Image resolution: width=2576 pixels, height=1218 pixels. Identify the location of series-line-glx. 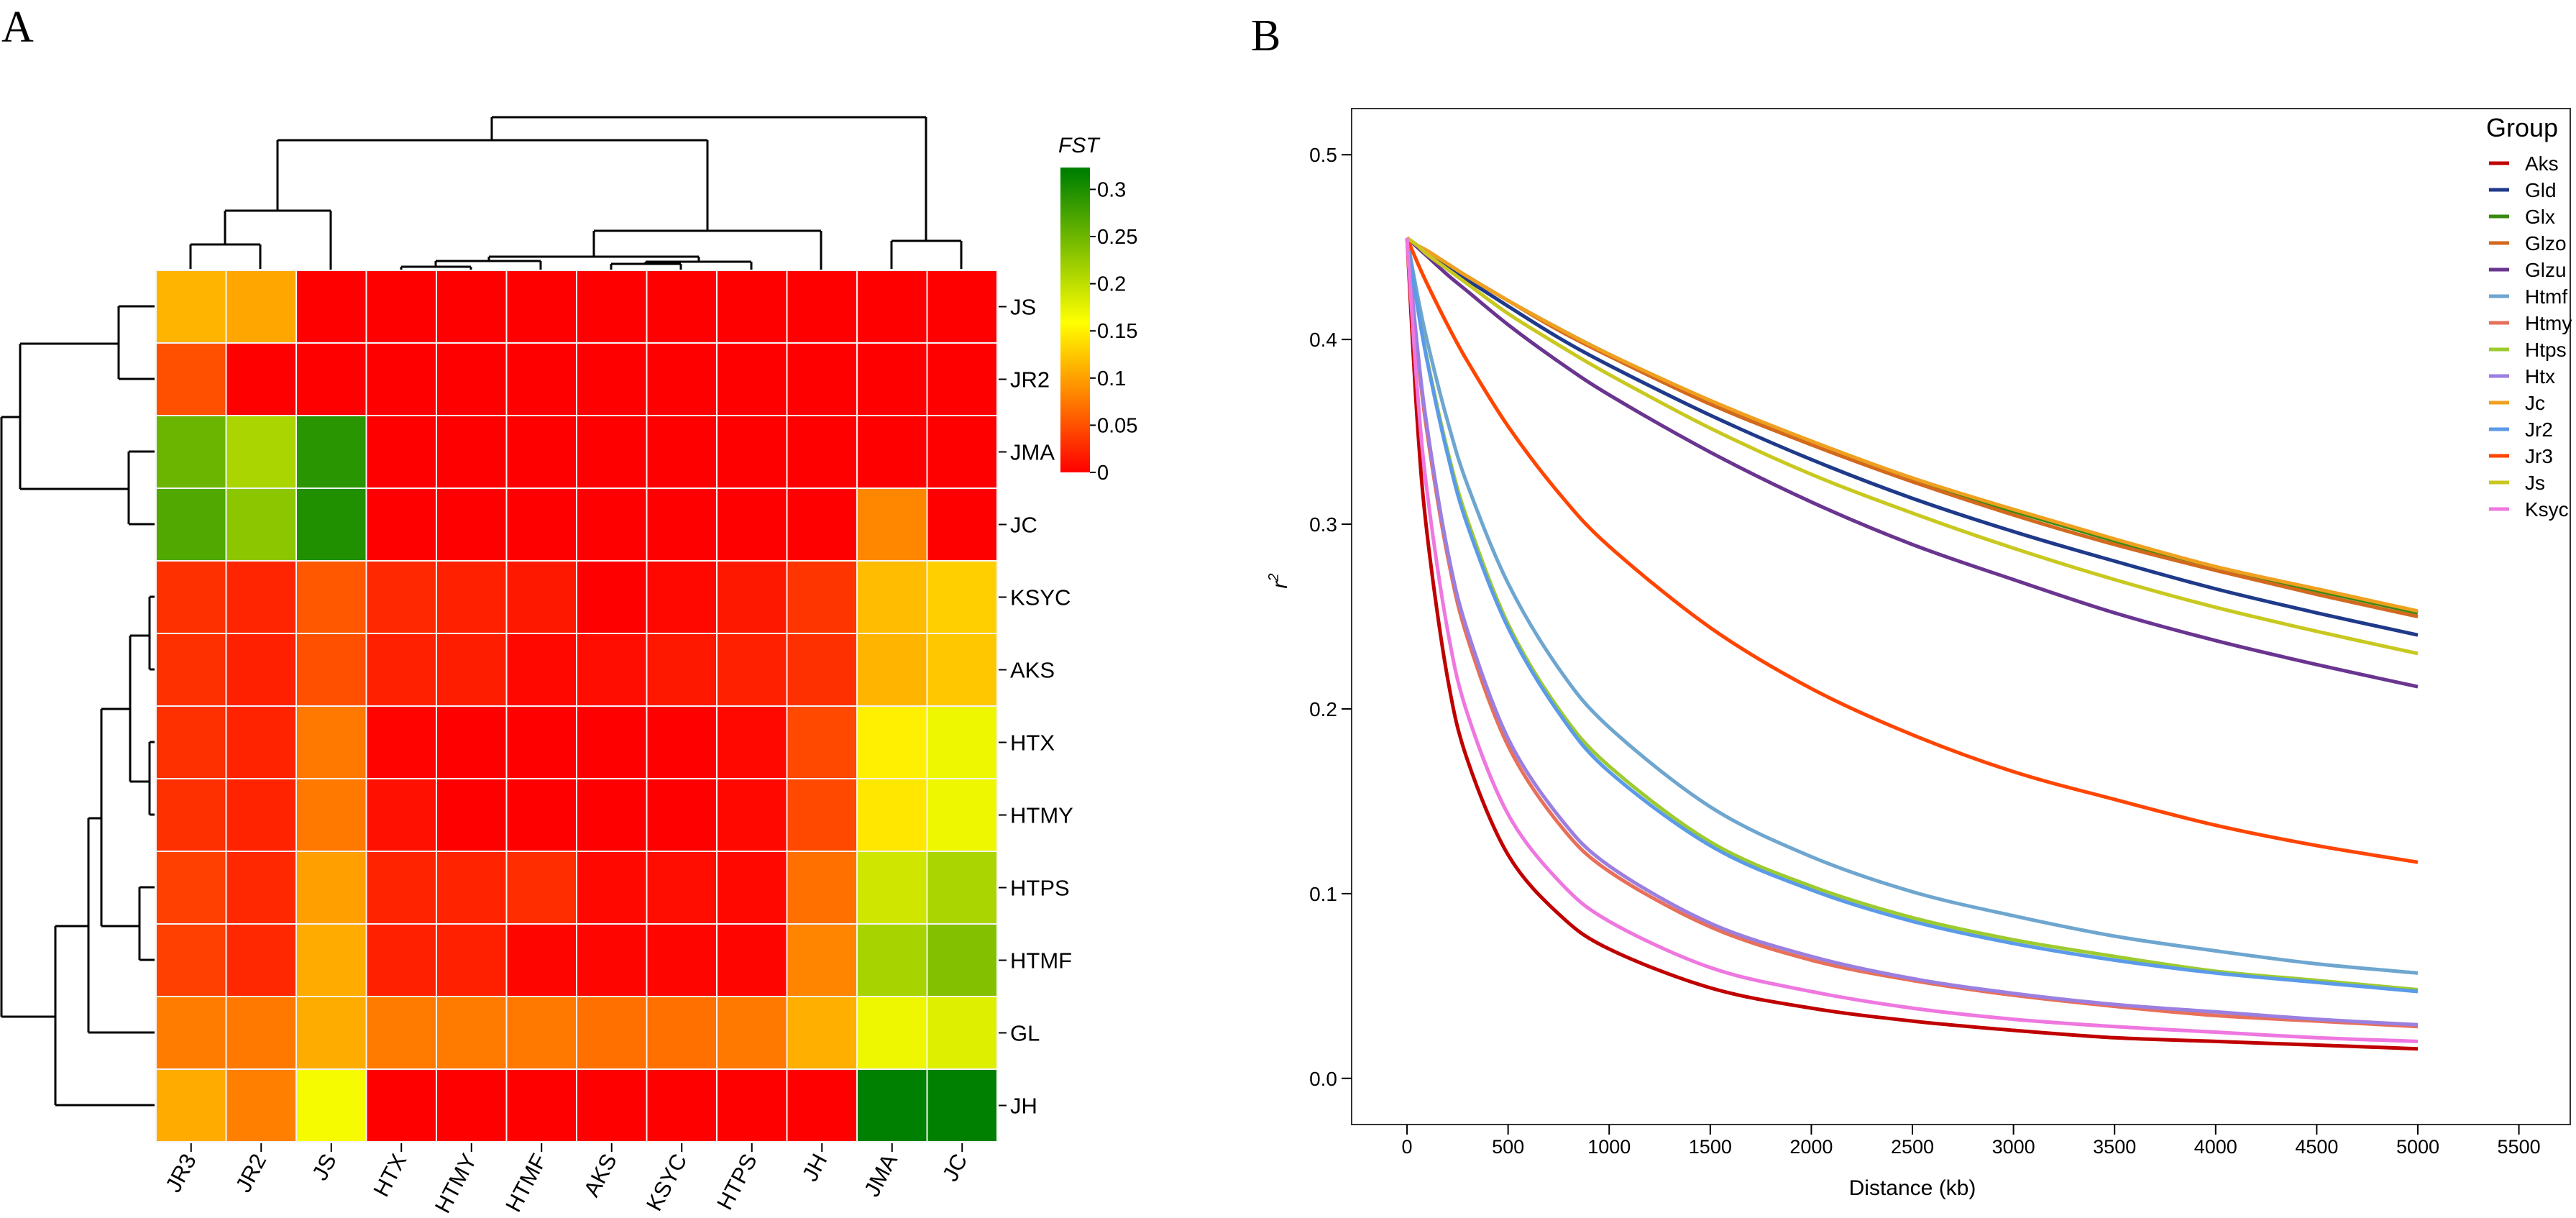
(1912, 425).